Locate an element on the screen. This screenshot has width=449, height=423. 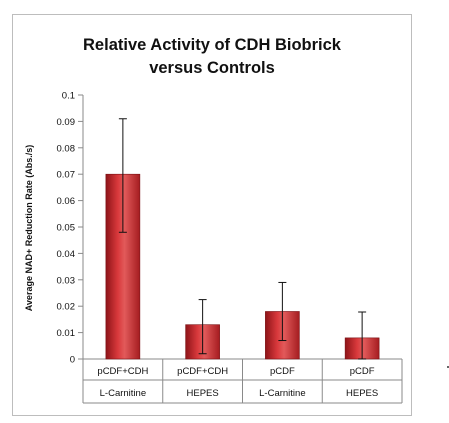
y-tick-label: 0.06 is located at coordinates (66, 201).